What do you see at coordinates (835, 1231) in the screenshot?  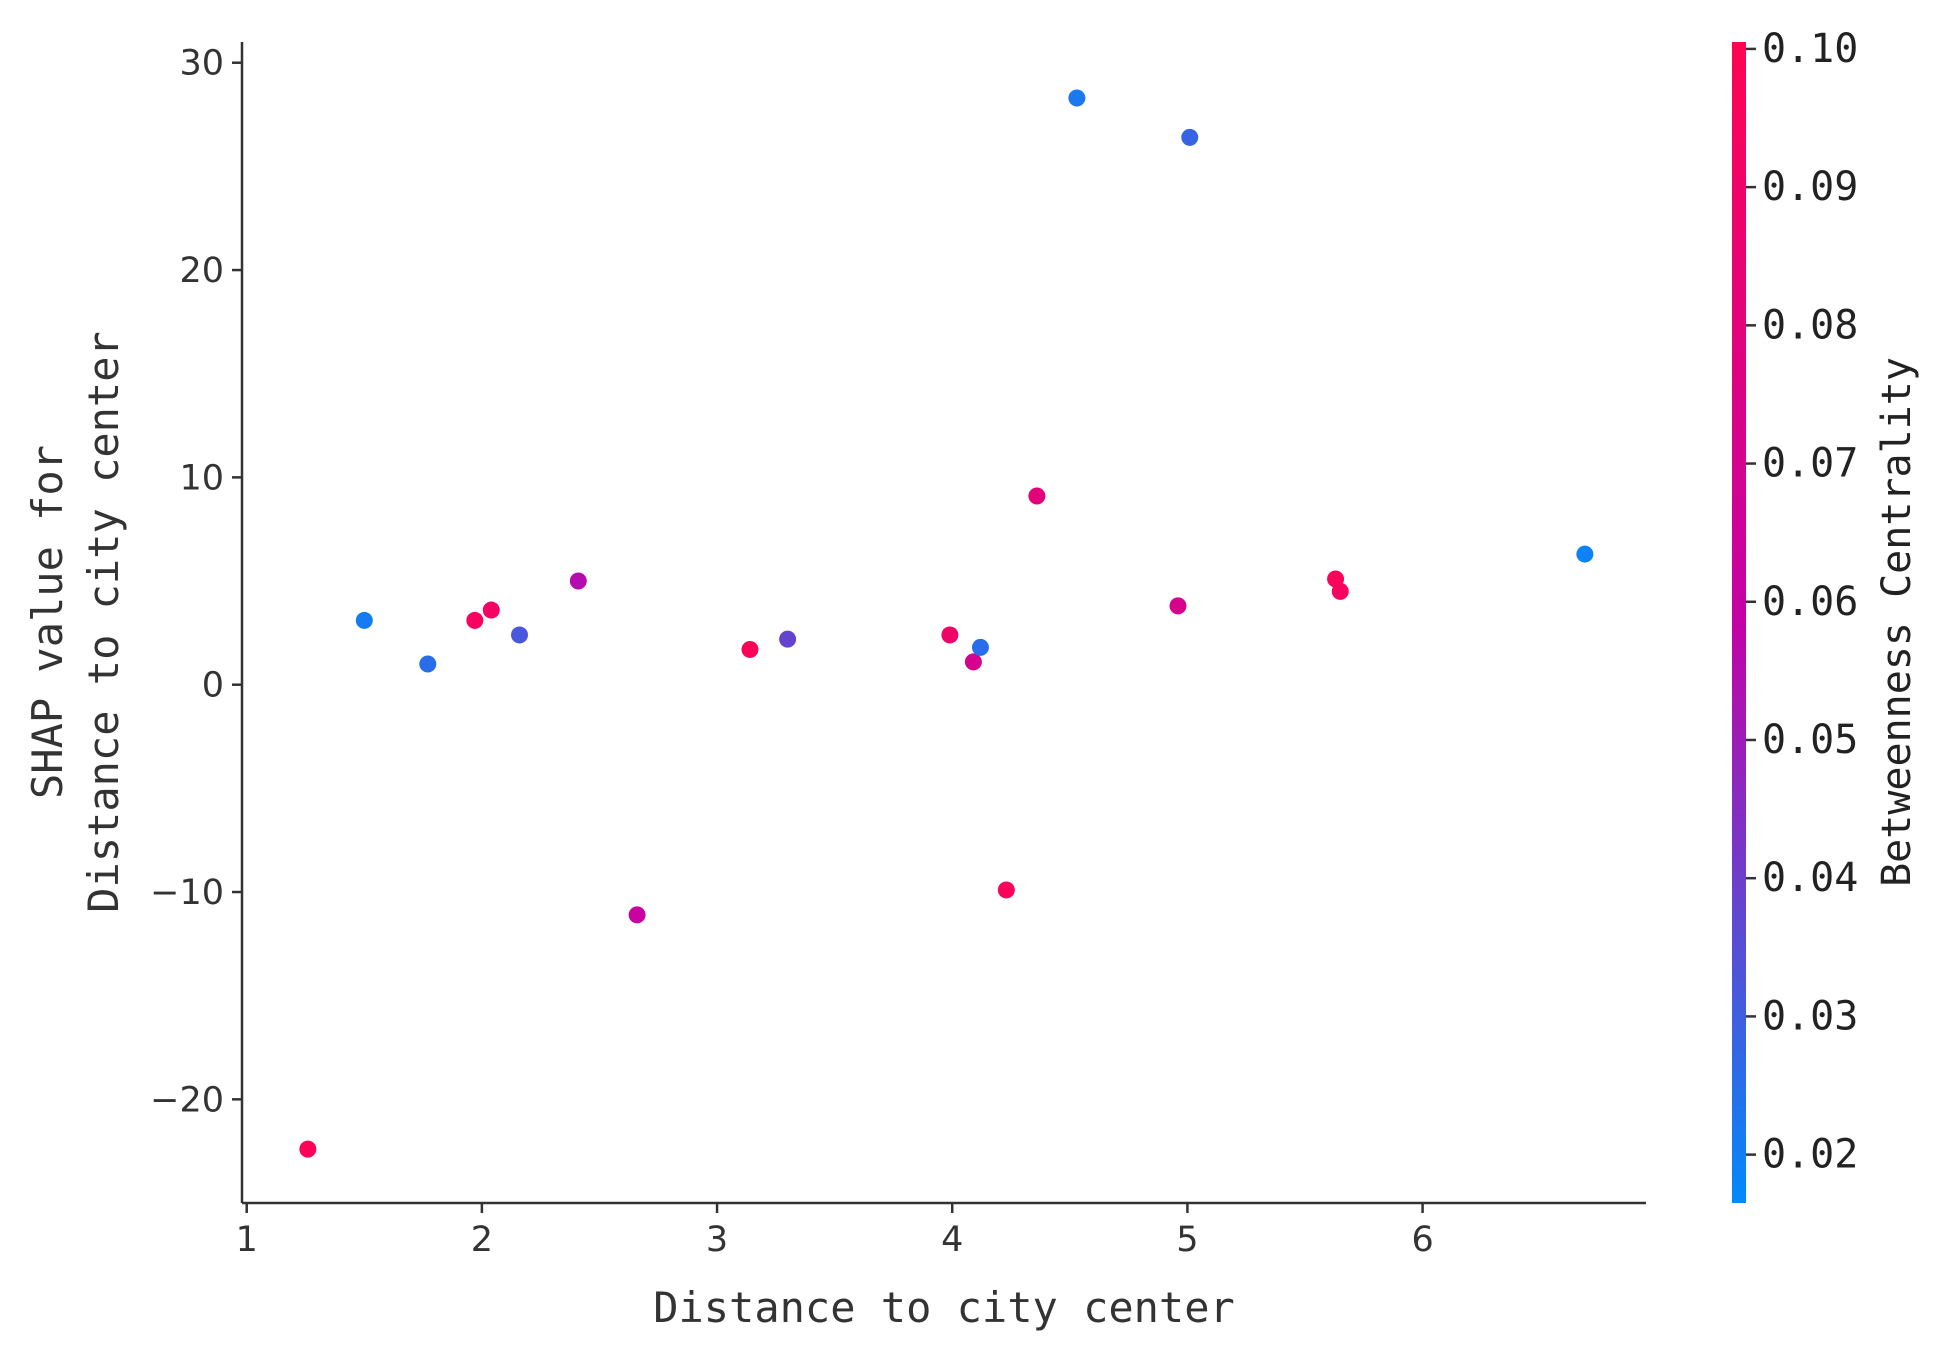 I see `x-ticks: 1 2 3 4 5 6` at bounding box center [835, 1231].